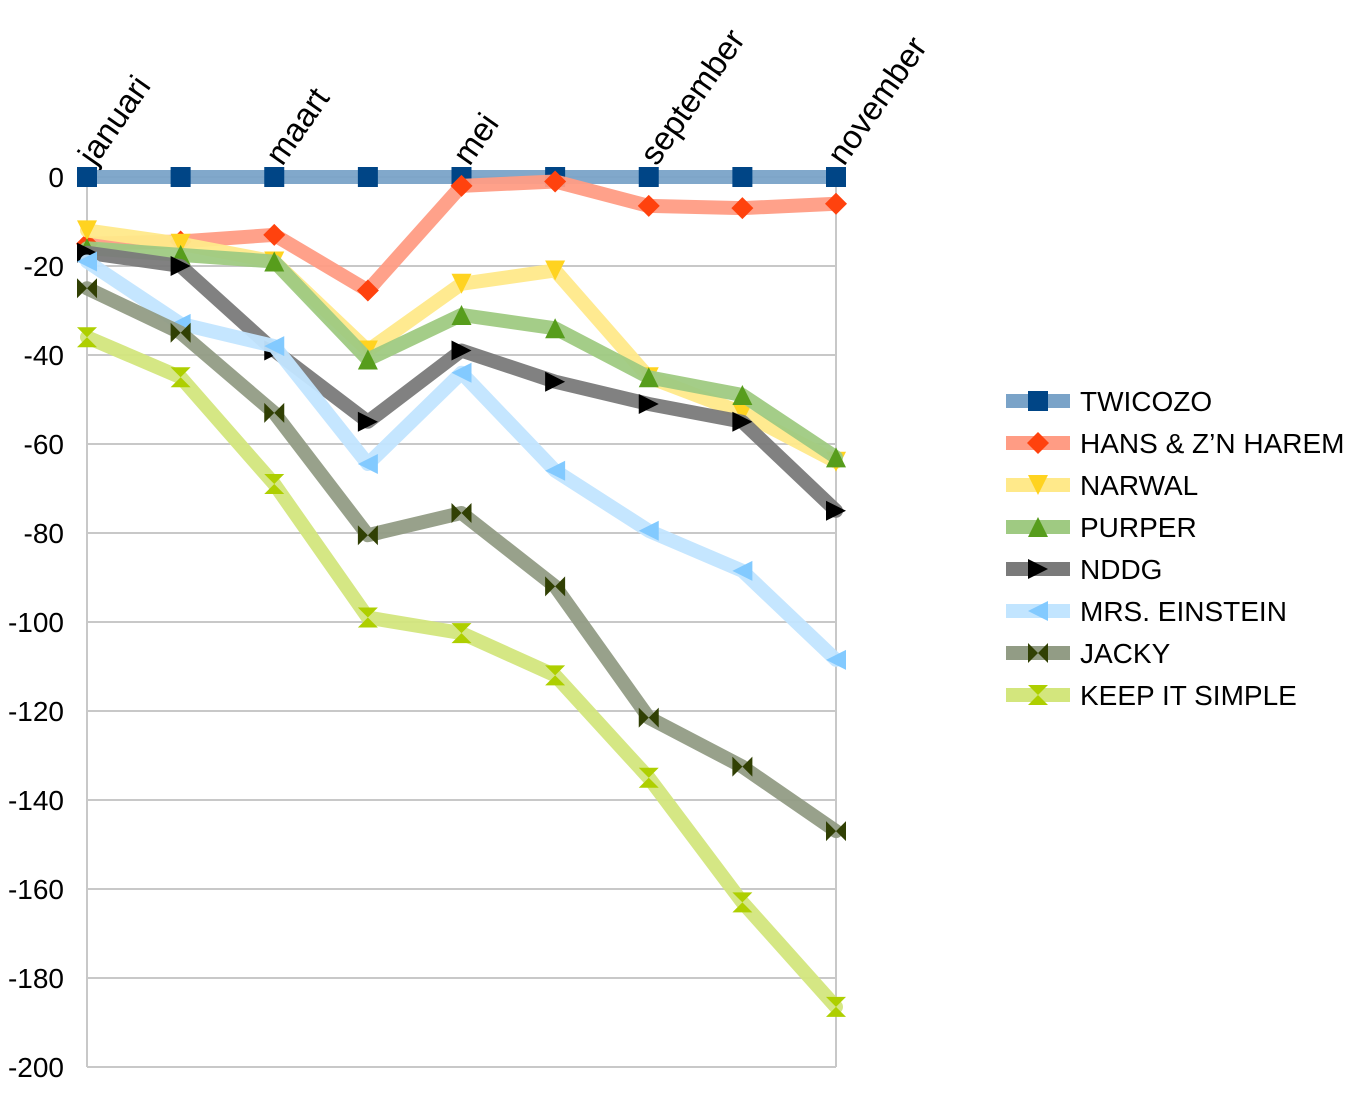 This screenshot has width=1370, height=1098. I want to click on y-tick-label: -100, so click(36, 622).